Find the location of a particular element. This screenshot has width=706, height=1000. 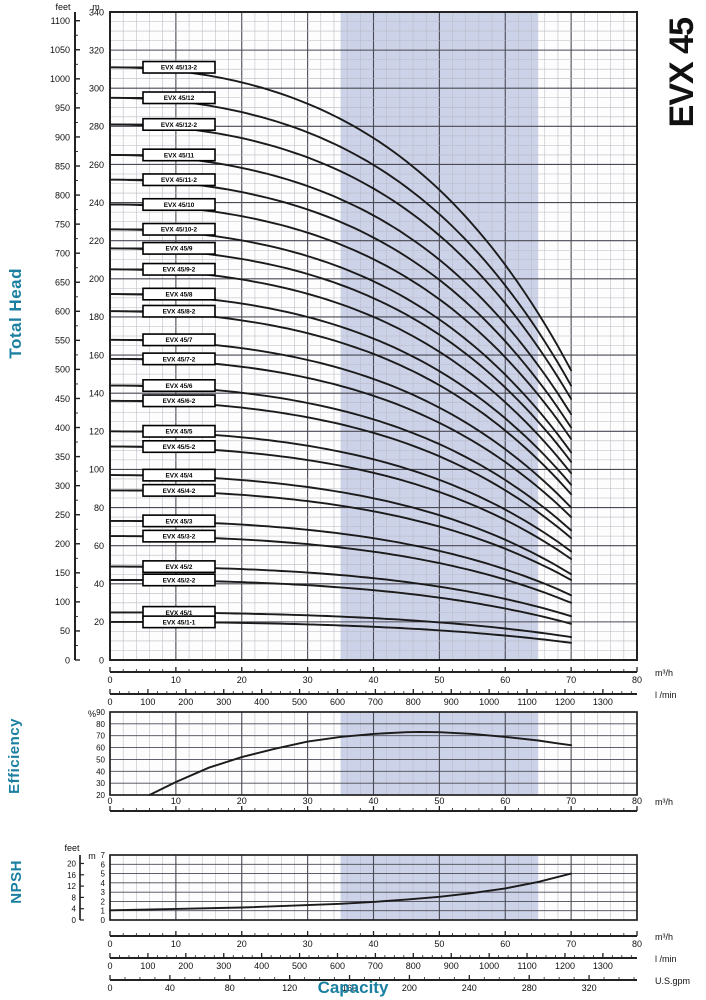

svg-text: 950 is located at coordinates (62, 108).